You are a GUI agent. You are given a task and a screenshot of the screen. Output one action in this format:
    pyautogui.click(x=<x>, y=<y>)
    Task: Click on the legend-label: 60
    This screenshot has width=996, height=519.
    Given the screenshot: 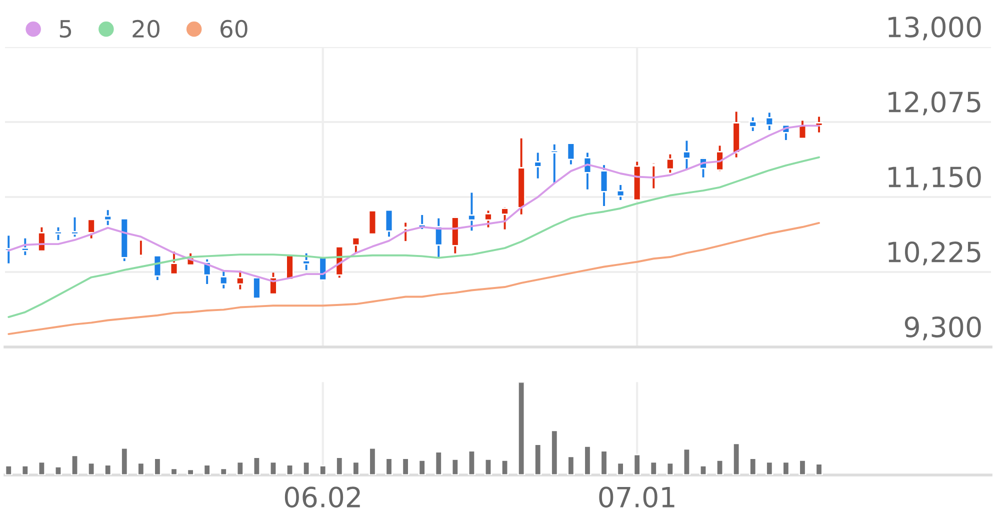 What is the action you would take?
    pyautogui.click(x=234, y=29)
    